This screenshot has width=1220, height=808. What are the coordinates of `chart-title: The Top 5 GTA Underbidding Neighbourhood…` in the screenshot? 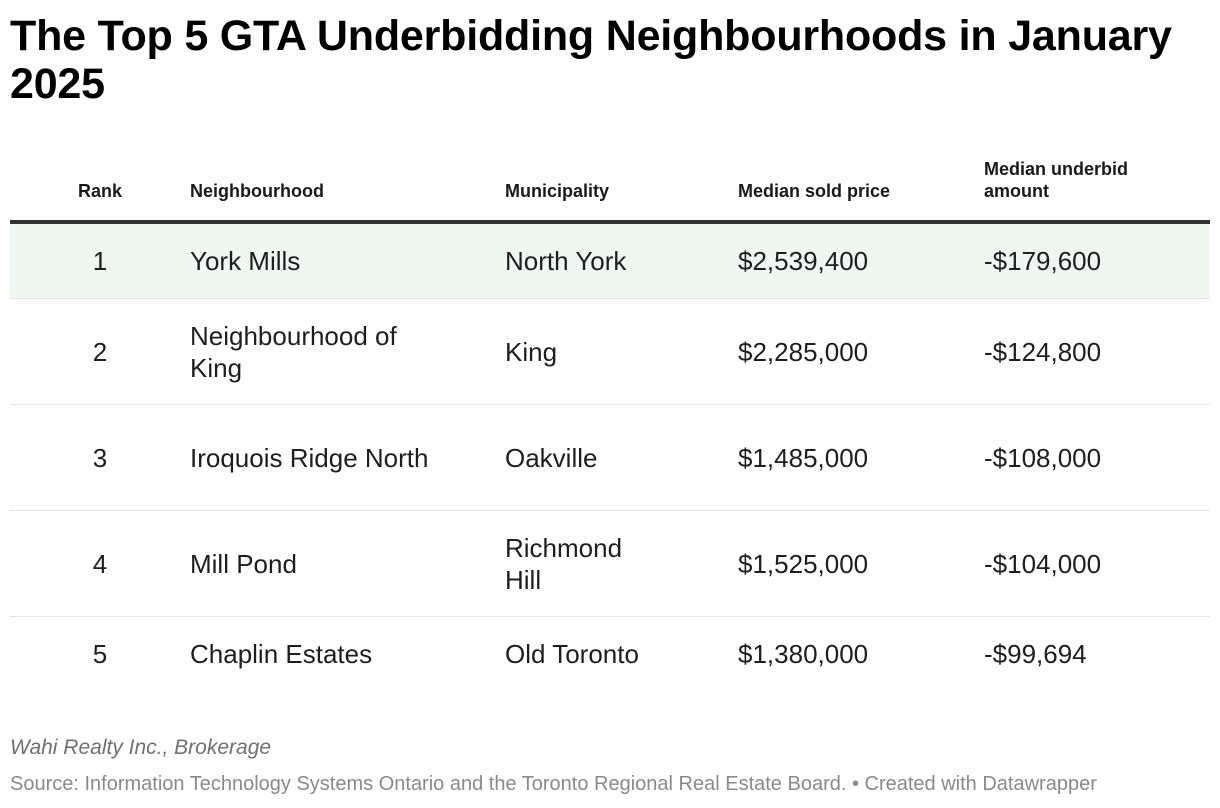 It's located at (591, 60).